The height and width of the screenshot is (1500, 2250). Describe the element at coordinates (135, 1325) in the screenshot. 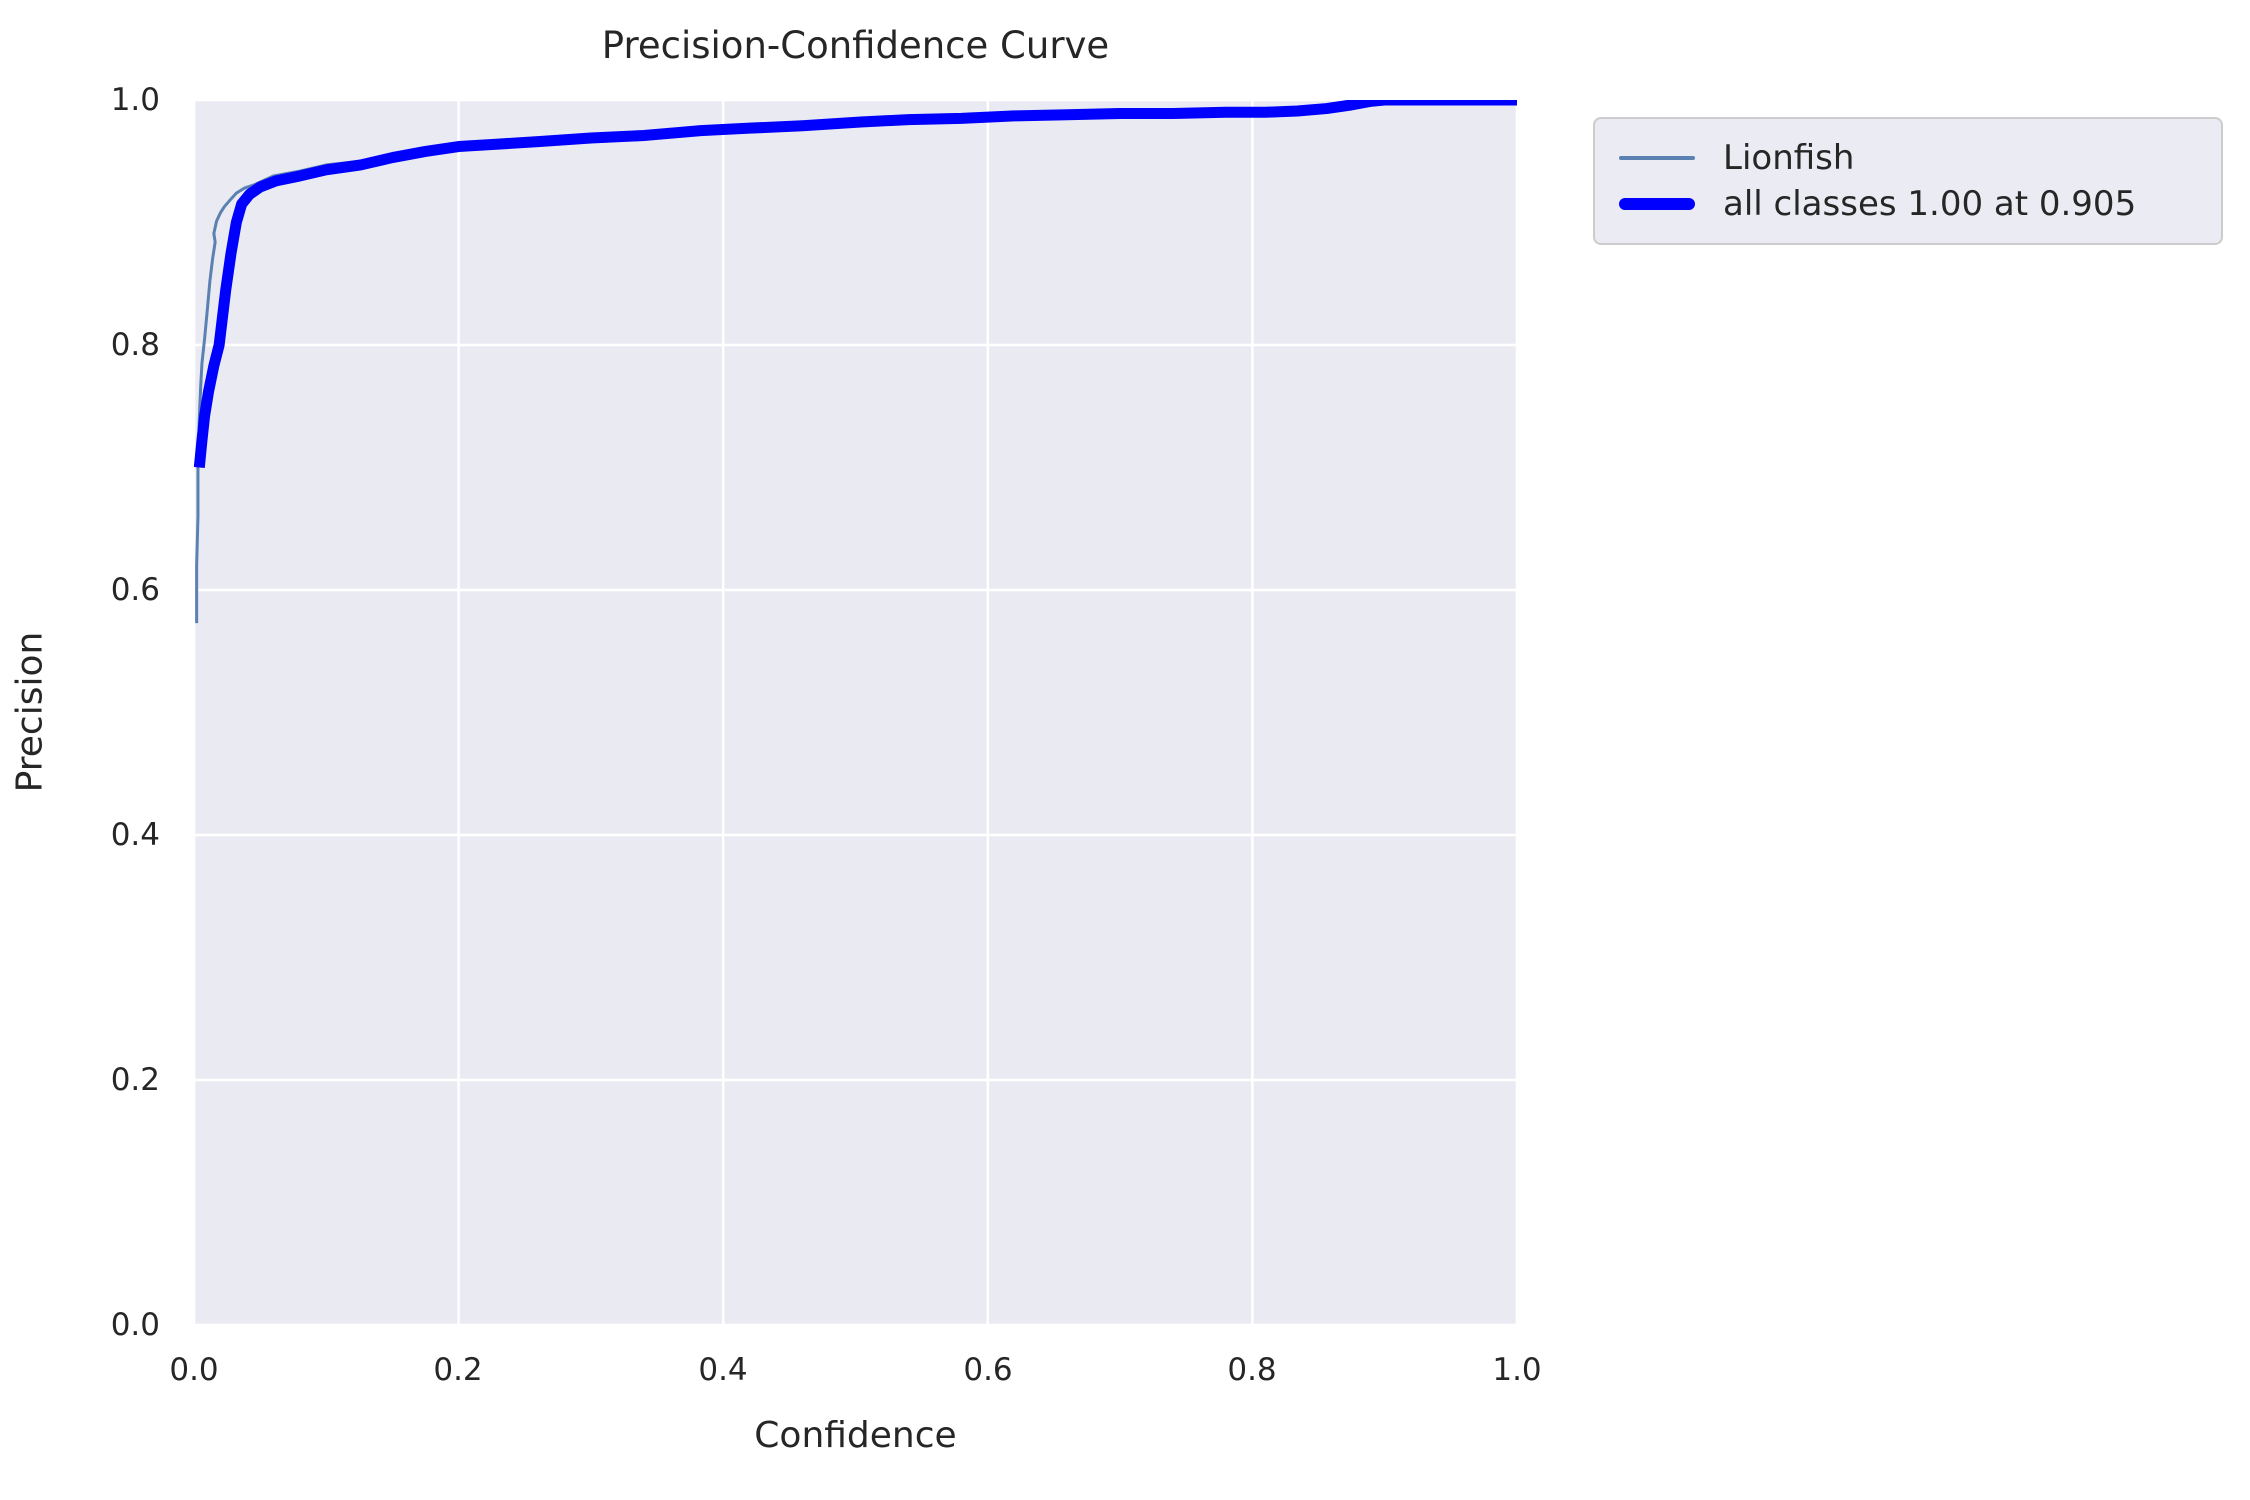

I see `y-tick-0.0: 0.0` at that location.